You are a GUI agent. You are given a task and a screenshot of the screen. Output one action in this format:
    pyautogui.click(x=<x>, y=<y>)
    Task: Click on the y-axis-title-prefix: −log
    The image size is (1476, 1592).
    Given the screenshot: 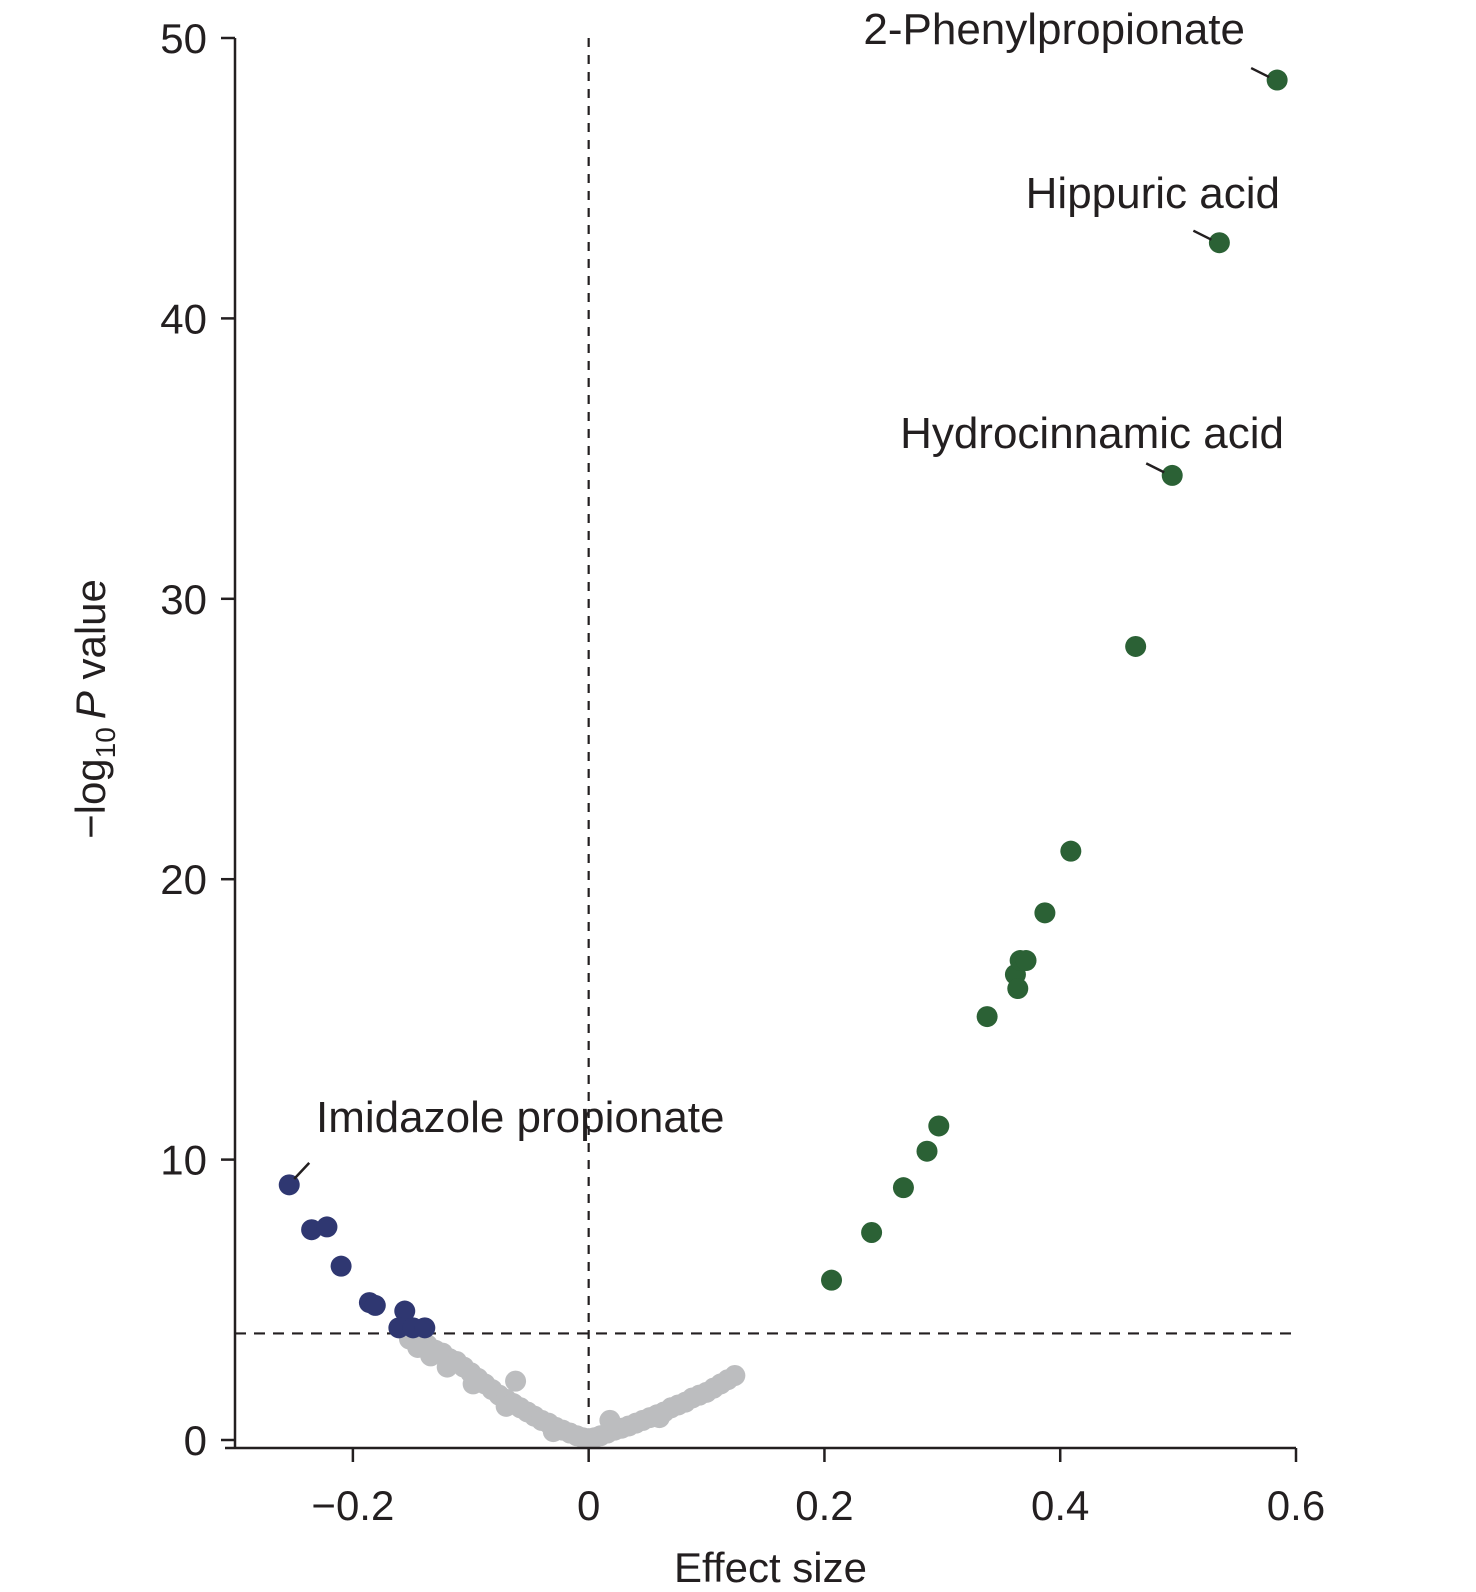 What is the action you would take?
    pyautogui.click(x=90, y=798)
    